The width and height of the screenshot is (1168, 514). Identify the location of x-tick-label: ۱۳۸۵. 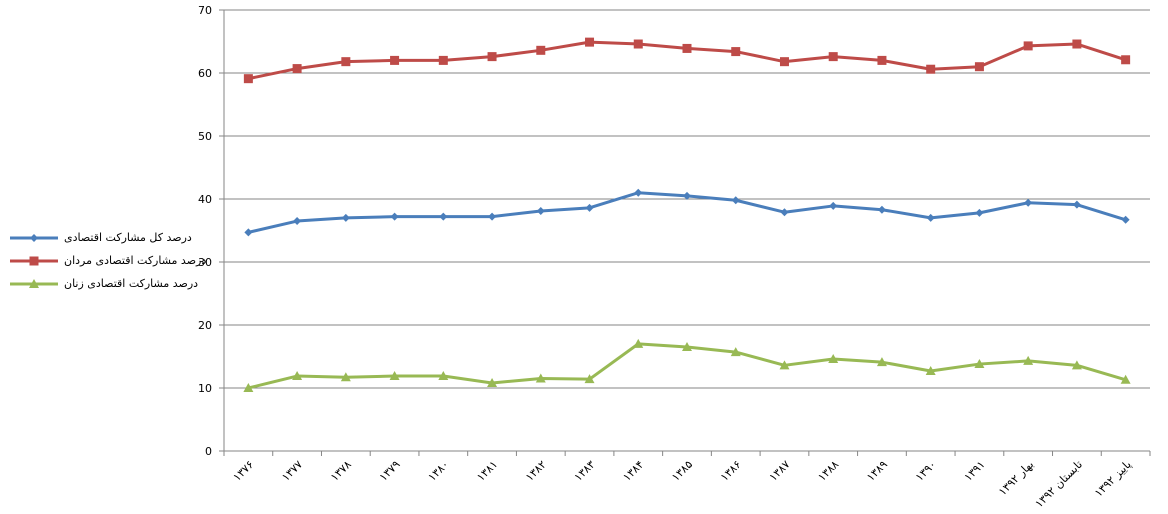
(682, 471).